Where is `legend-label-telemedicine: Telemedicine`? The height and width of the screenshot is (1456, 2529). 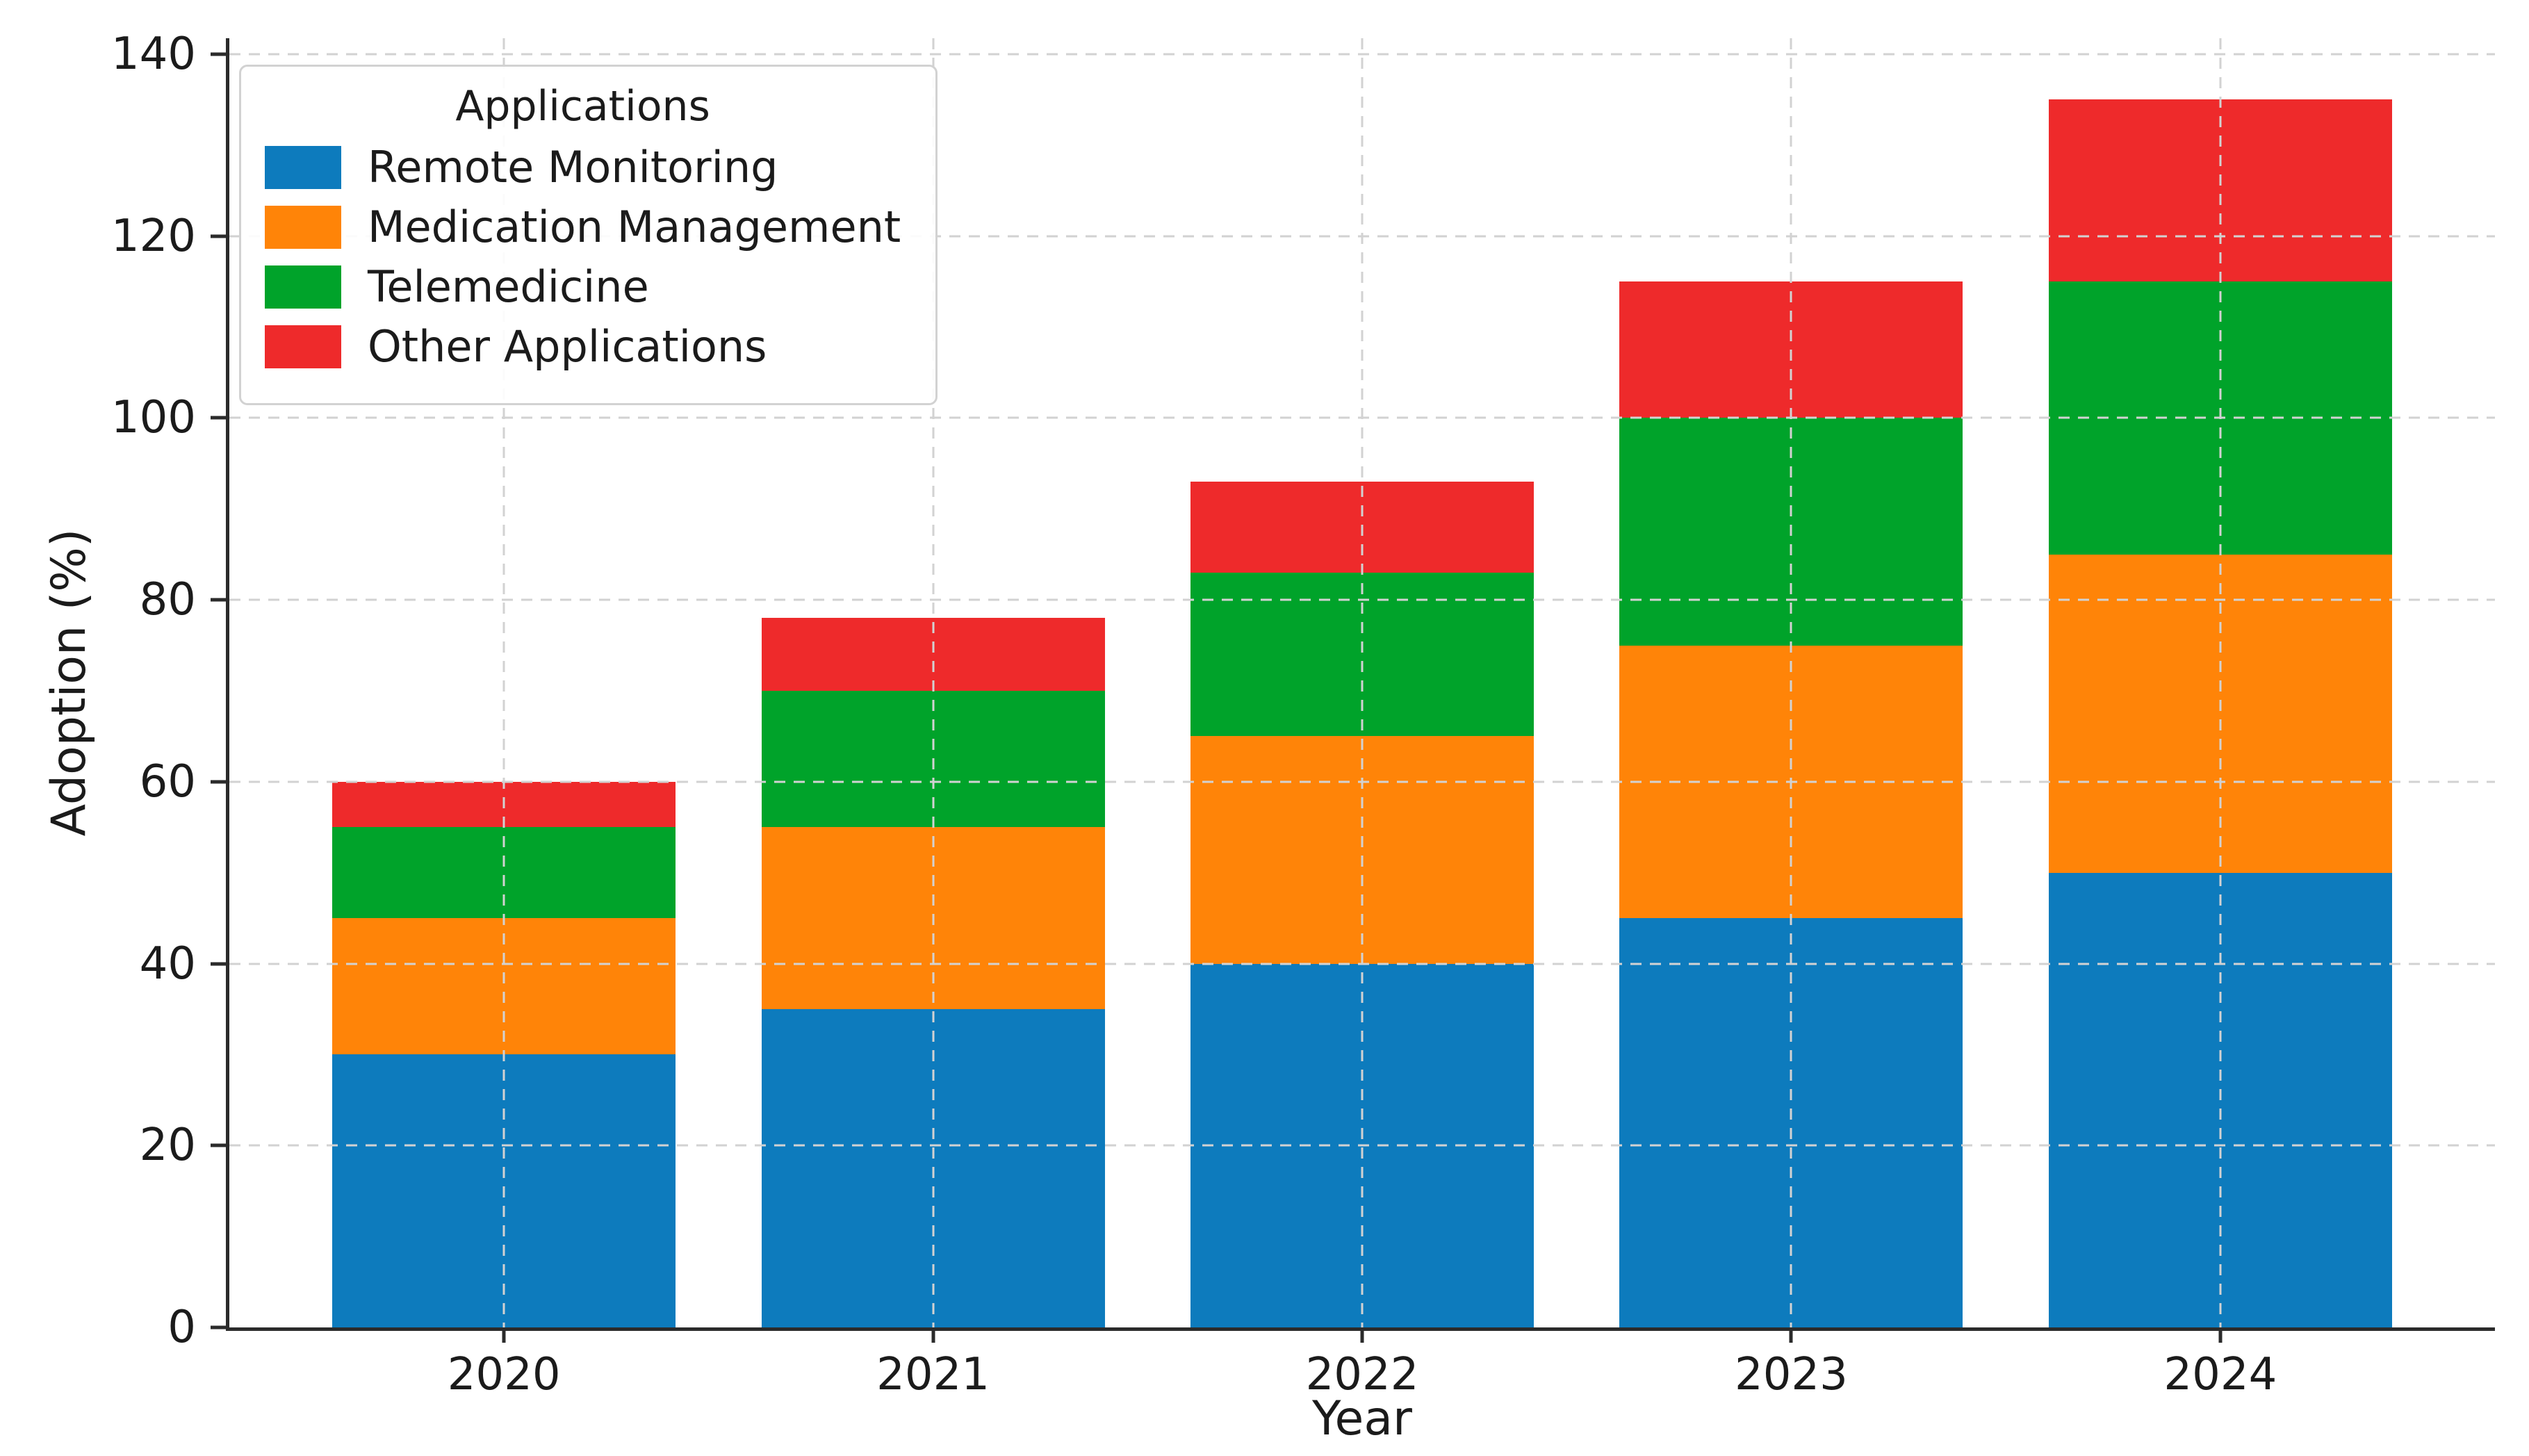 legend-label-telemedicine: Telemedicine is located at coordinates (508, 286).